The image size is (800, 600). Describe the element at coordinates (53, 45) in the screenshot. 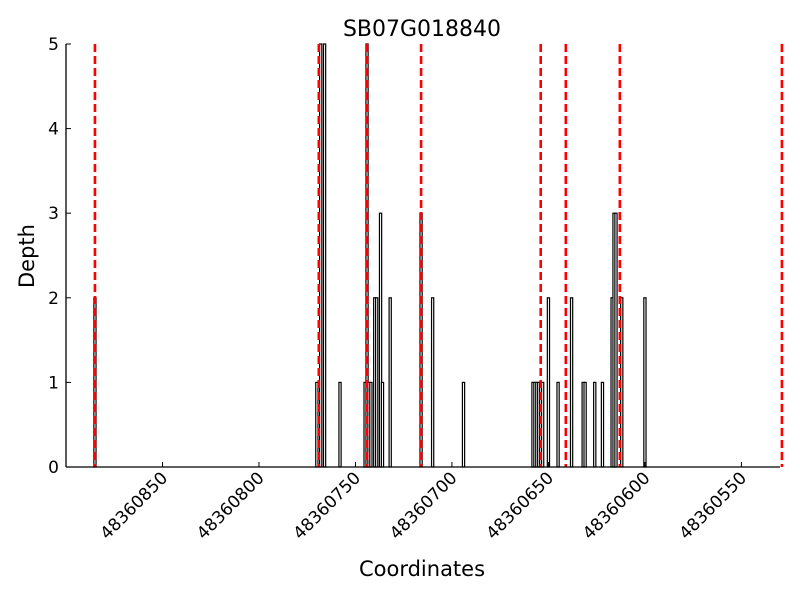

I see `y-tick-label: 5` at that location.